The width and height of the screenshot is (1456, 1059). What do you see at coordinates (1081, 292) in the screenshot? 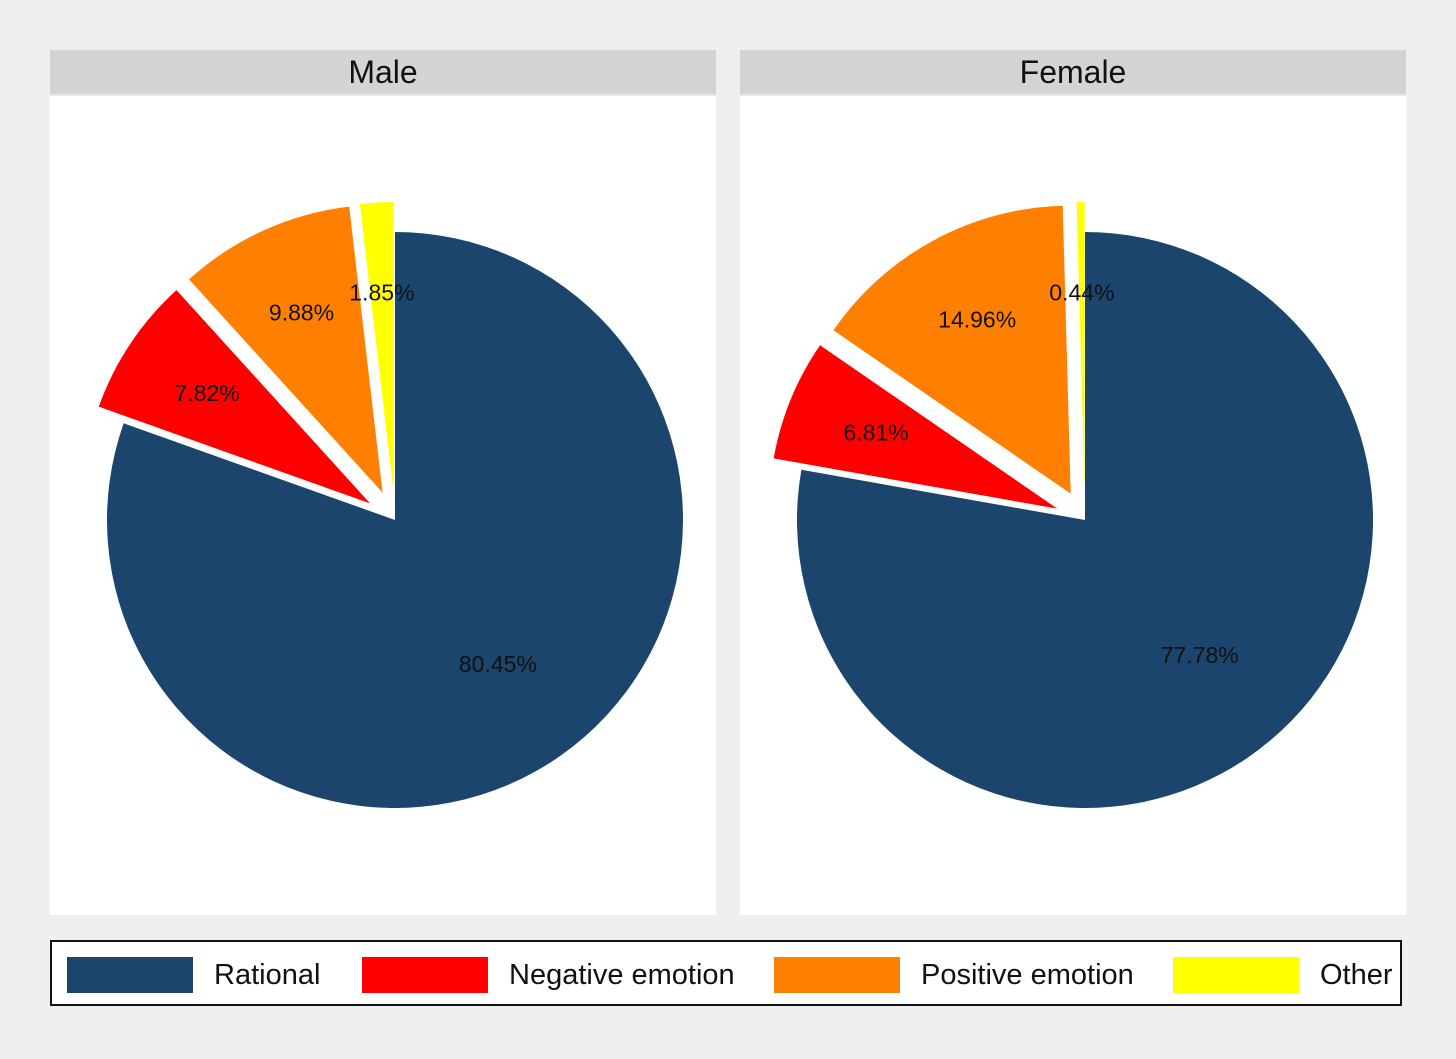
I see `slice-label-other: 0.44%` at bounding box center [1081, 292].